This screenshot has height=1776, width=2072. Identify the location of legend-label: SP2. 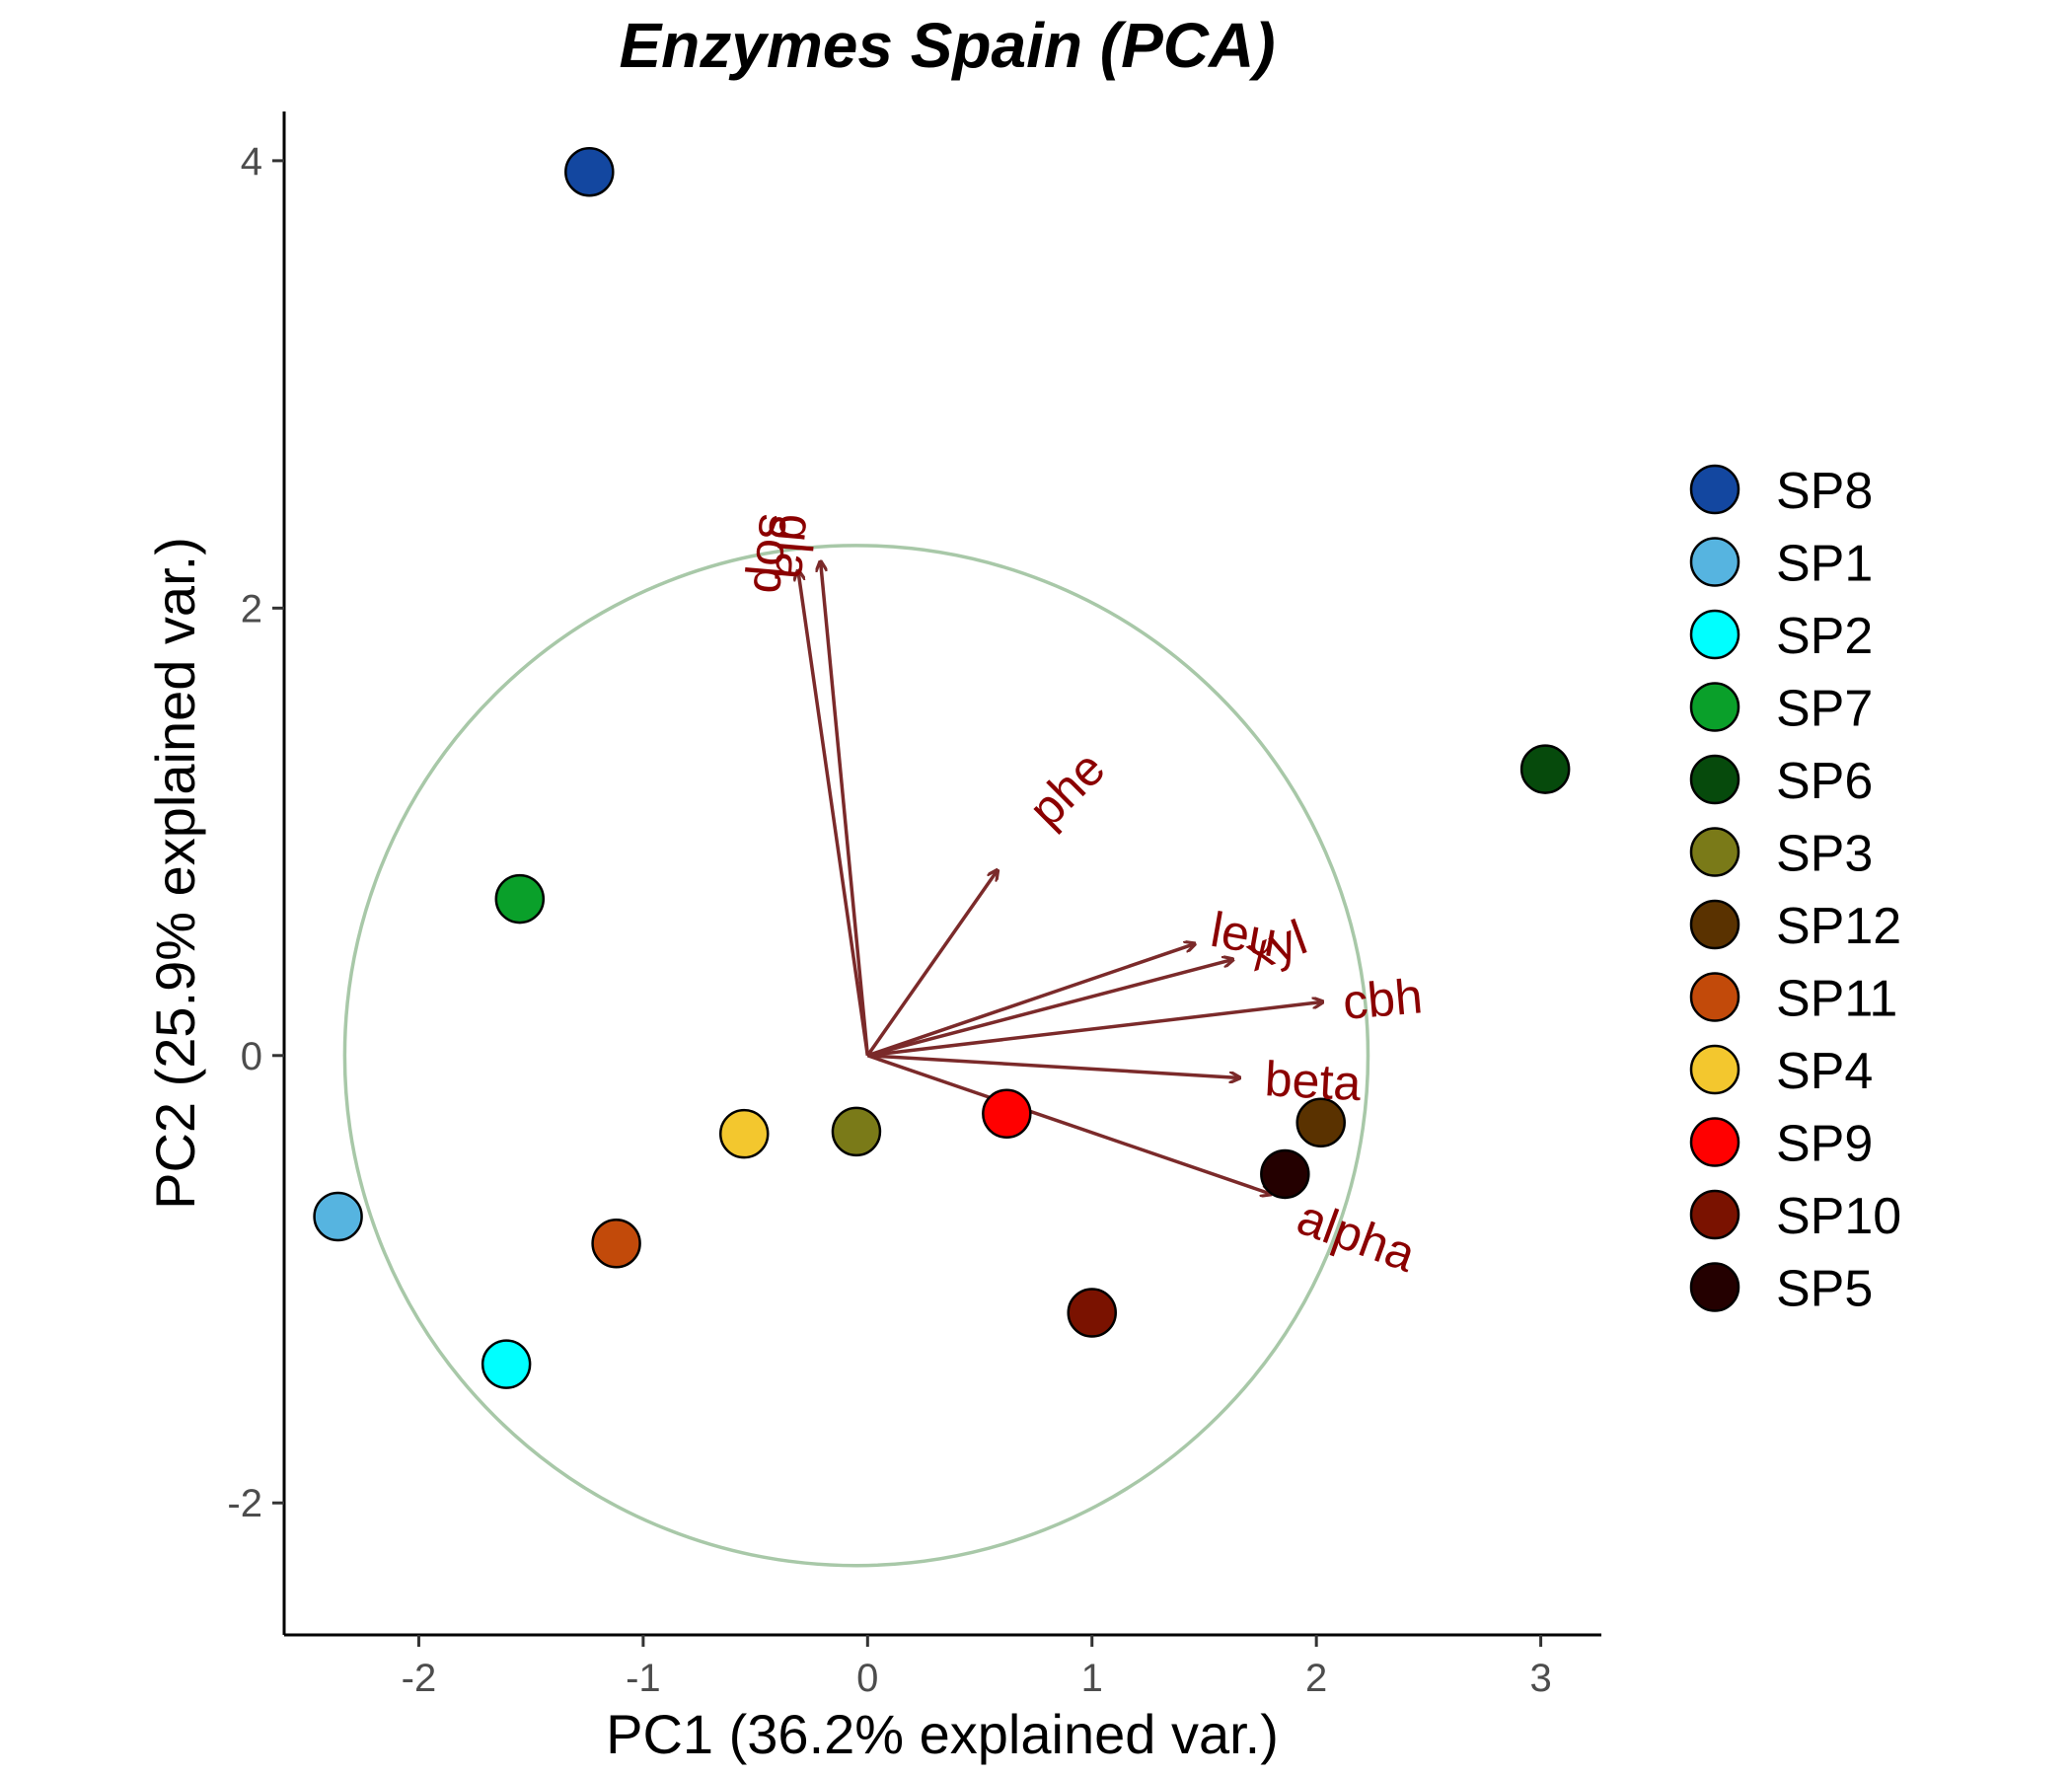
(1825, 636).